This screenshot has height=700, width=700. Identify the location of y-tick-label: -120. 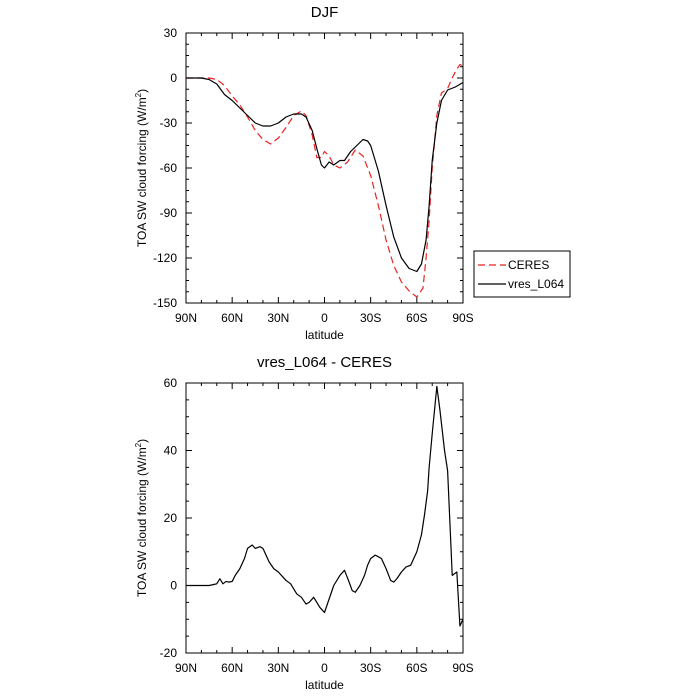
(165, 258).